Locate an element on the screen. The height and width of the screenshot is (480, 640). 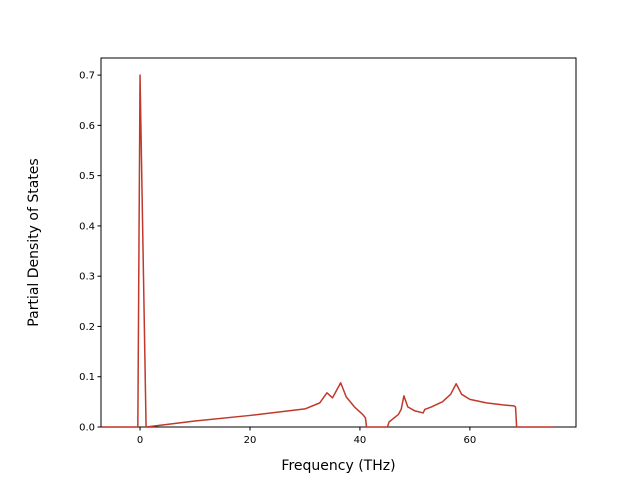
x-tick-label: 0 is located at coordinates (140, 440).